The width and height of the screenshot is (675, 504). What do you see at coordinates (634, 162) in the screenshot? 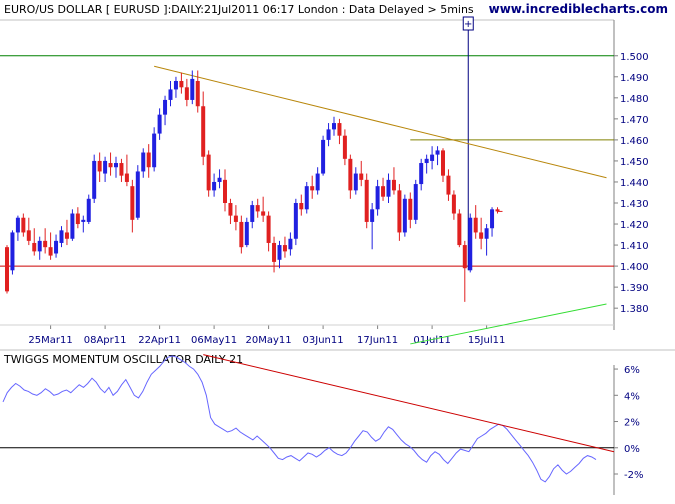
I see `price-y-tick-label: 1.450` at bounding box center [634, 162].